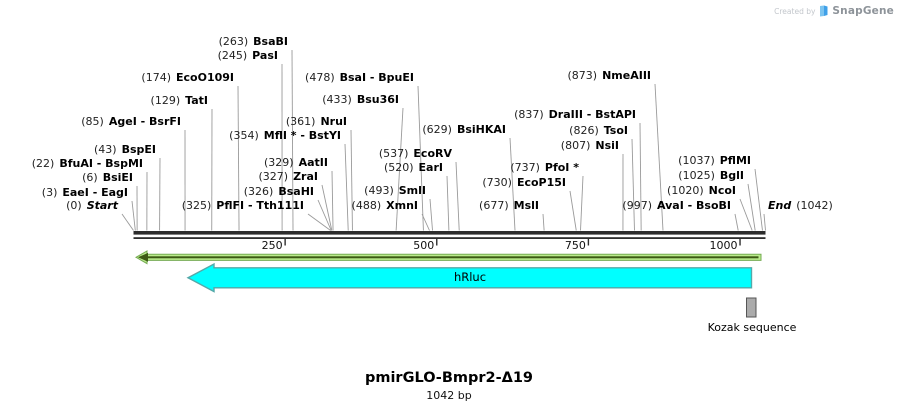 This screenshot has width=899, height=410. Describe the element at coordinates (863, 11) in the screenshot. I see `watermark-brand: SnapGene` at that location.